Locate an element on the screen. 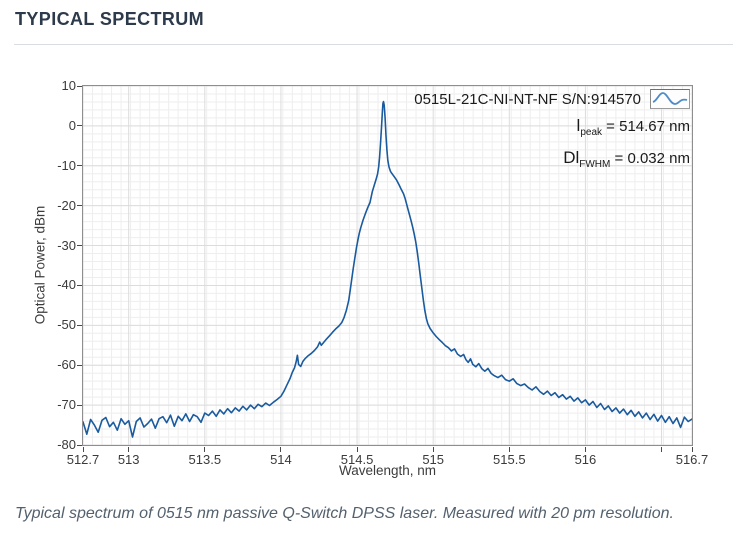 This screenshot has height=545, width=747. y-tick-label: -80 is located at coordinates (66, 444).